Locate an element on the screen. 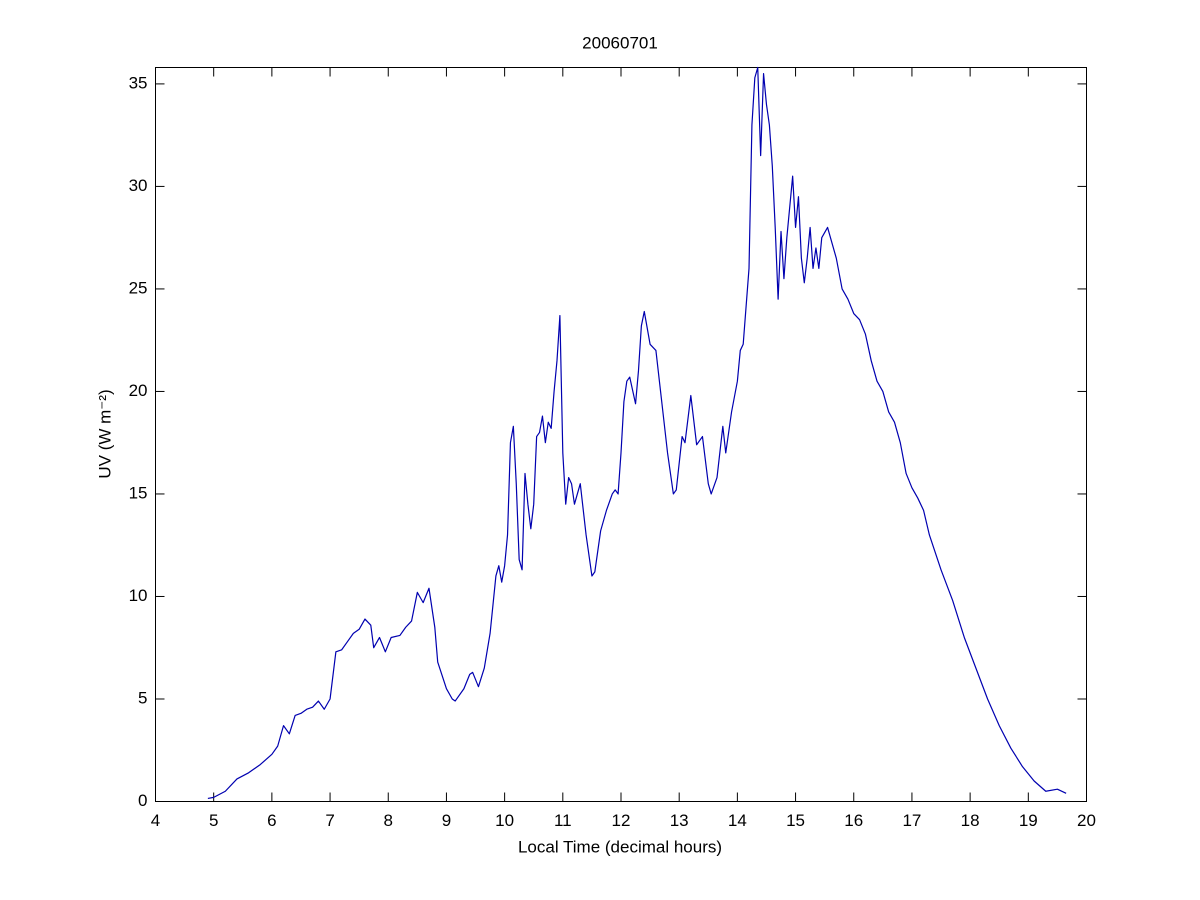 Image resolution: width=1200 pixels, height=900 pixels. y-tick-label: 20 is located at coordinates (138, 390).